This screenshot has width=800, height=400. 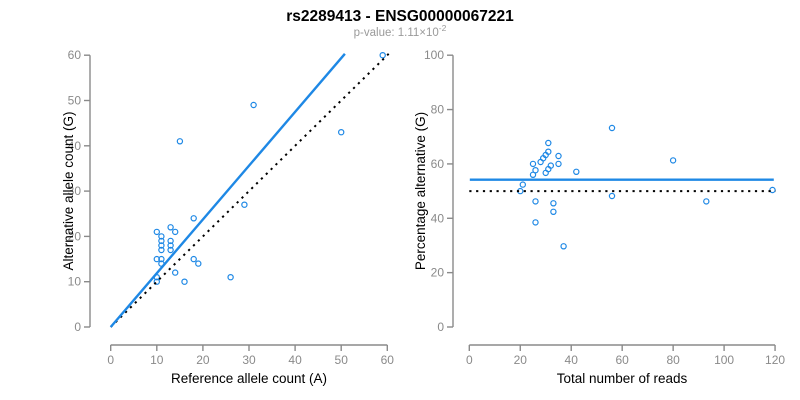 What do you see at coordinates (75, 191) in the screenshot?
I see `y-tick-label: 30` at bounding box center [75, 191].